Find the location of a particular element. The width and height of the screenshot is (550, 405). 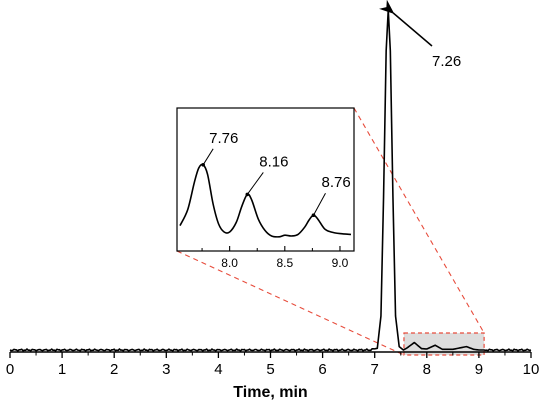

inset-peak-annotations: 7.76 8.16 8.76 is located at coordinates (276, 173).